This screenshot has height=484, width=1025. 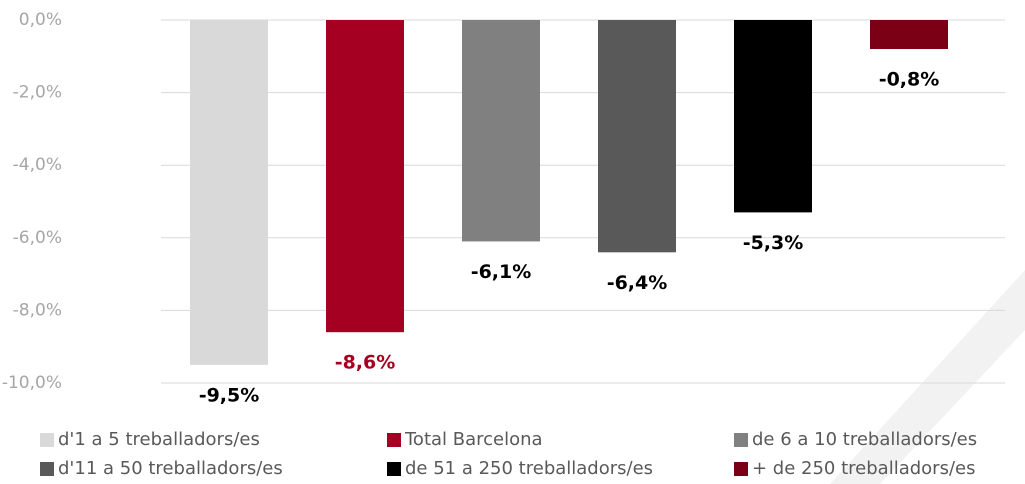 I want to click on legend-label: de 6 a 10 treballadors/es, so click(x=864, y=439).